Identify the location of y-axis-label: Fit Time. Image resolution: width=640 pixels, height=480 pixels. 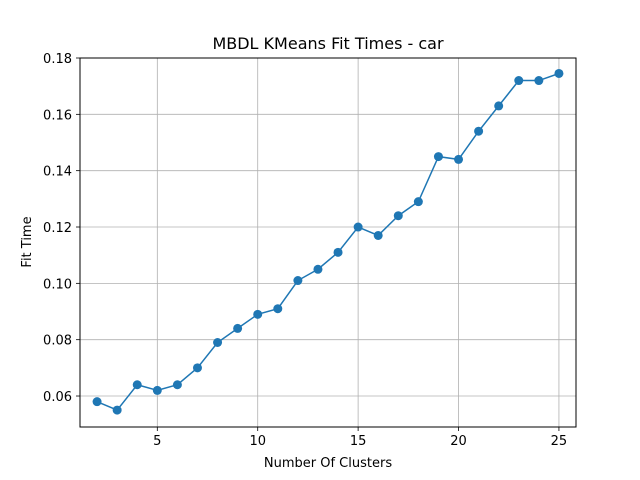
(27, 241).